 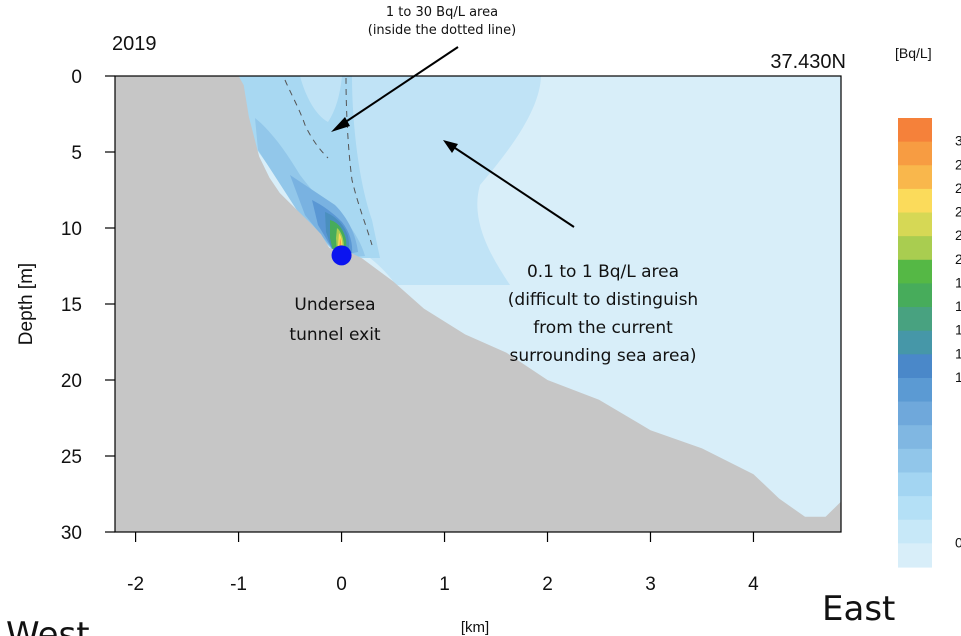 What do you see at coordinates (603, 300) in the screenshot?
I see `wide-area-label-line2: (difficult to distinguish` at bounding box center [603, 300].